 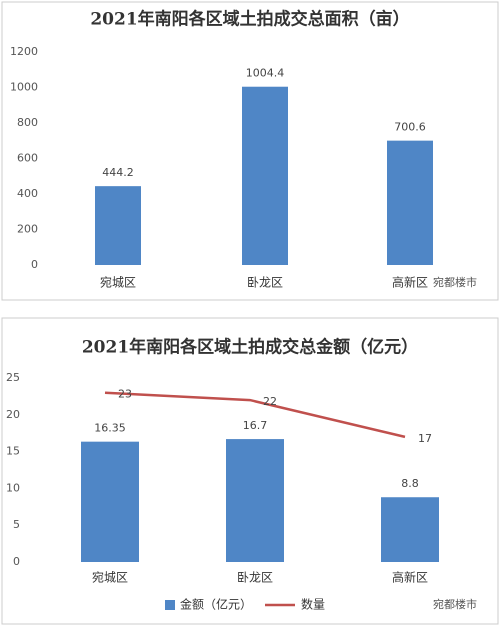 What do you see at coordinates (425, 438) in the screenshot?
I see `value-label: 17` at bounding box center [425, 438].